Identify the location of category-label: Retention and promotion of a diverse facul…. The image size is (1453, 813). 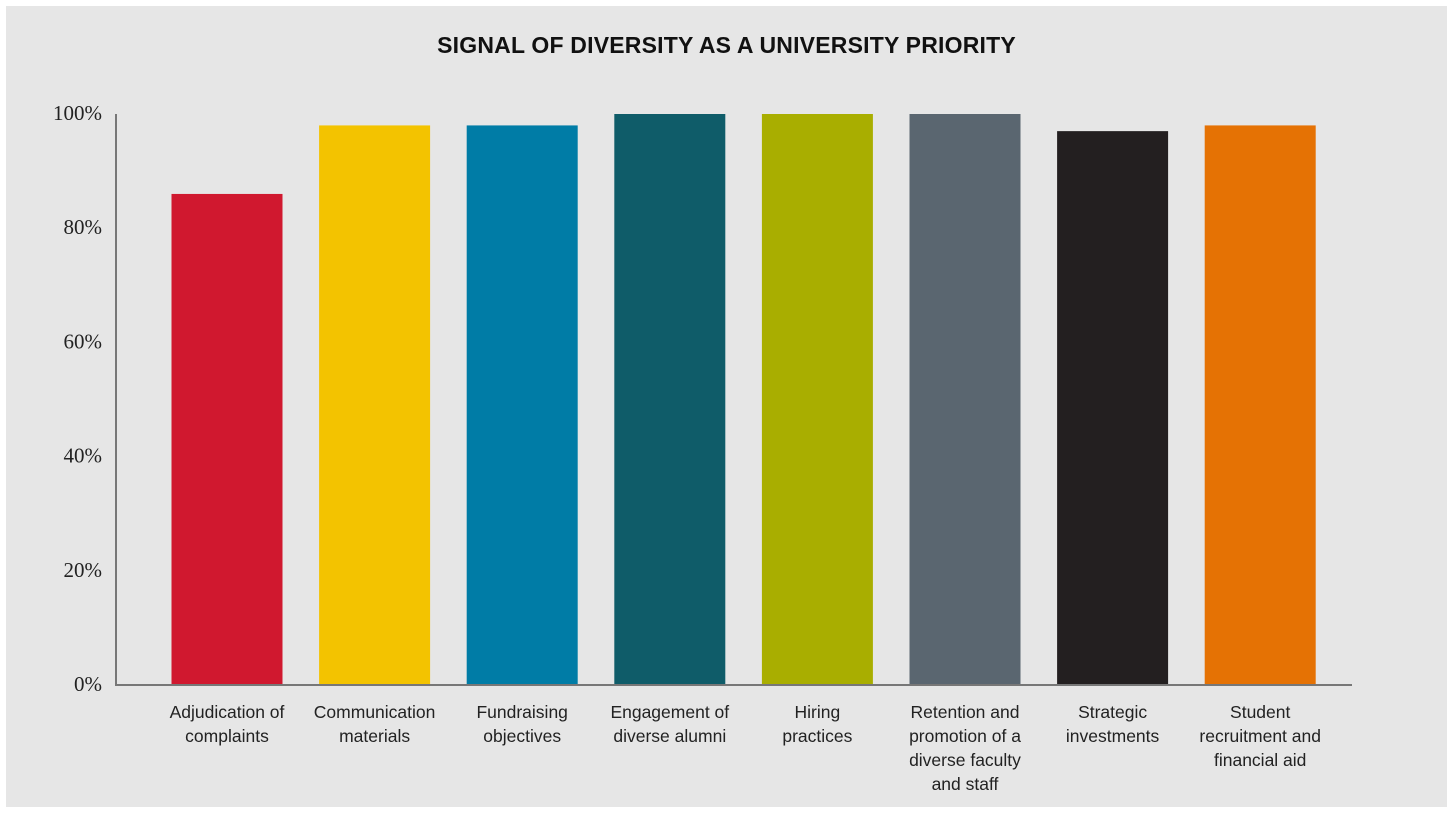
(965, 748).